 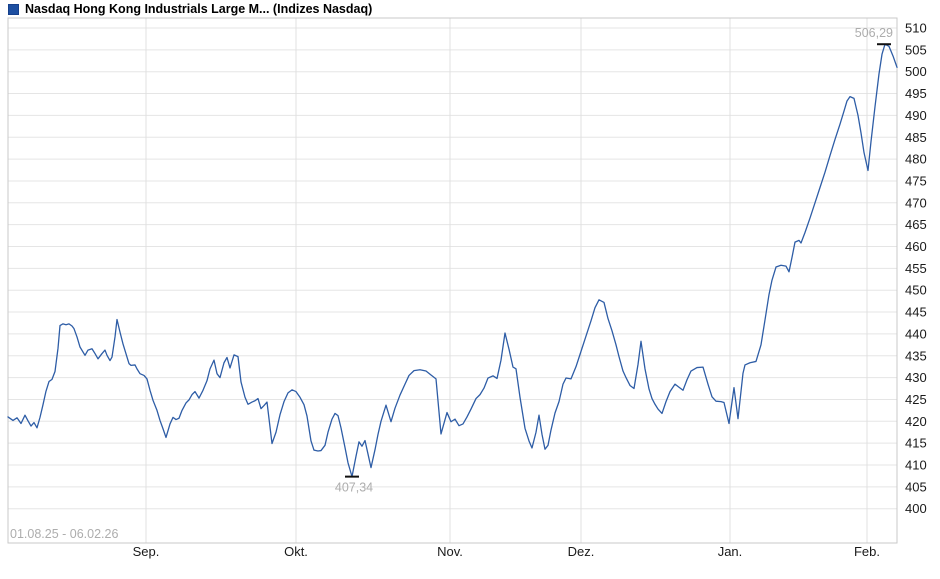 I want to click on low-value-label: 407,34, so click(x=354, y=488).